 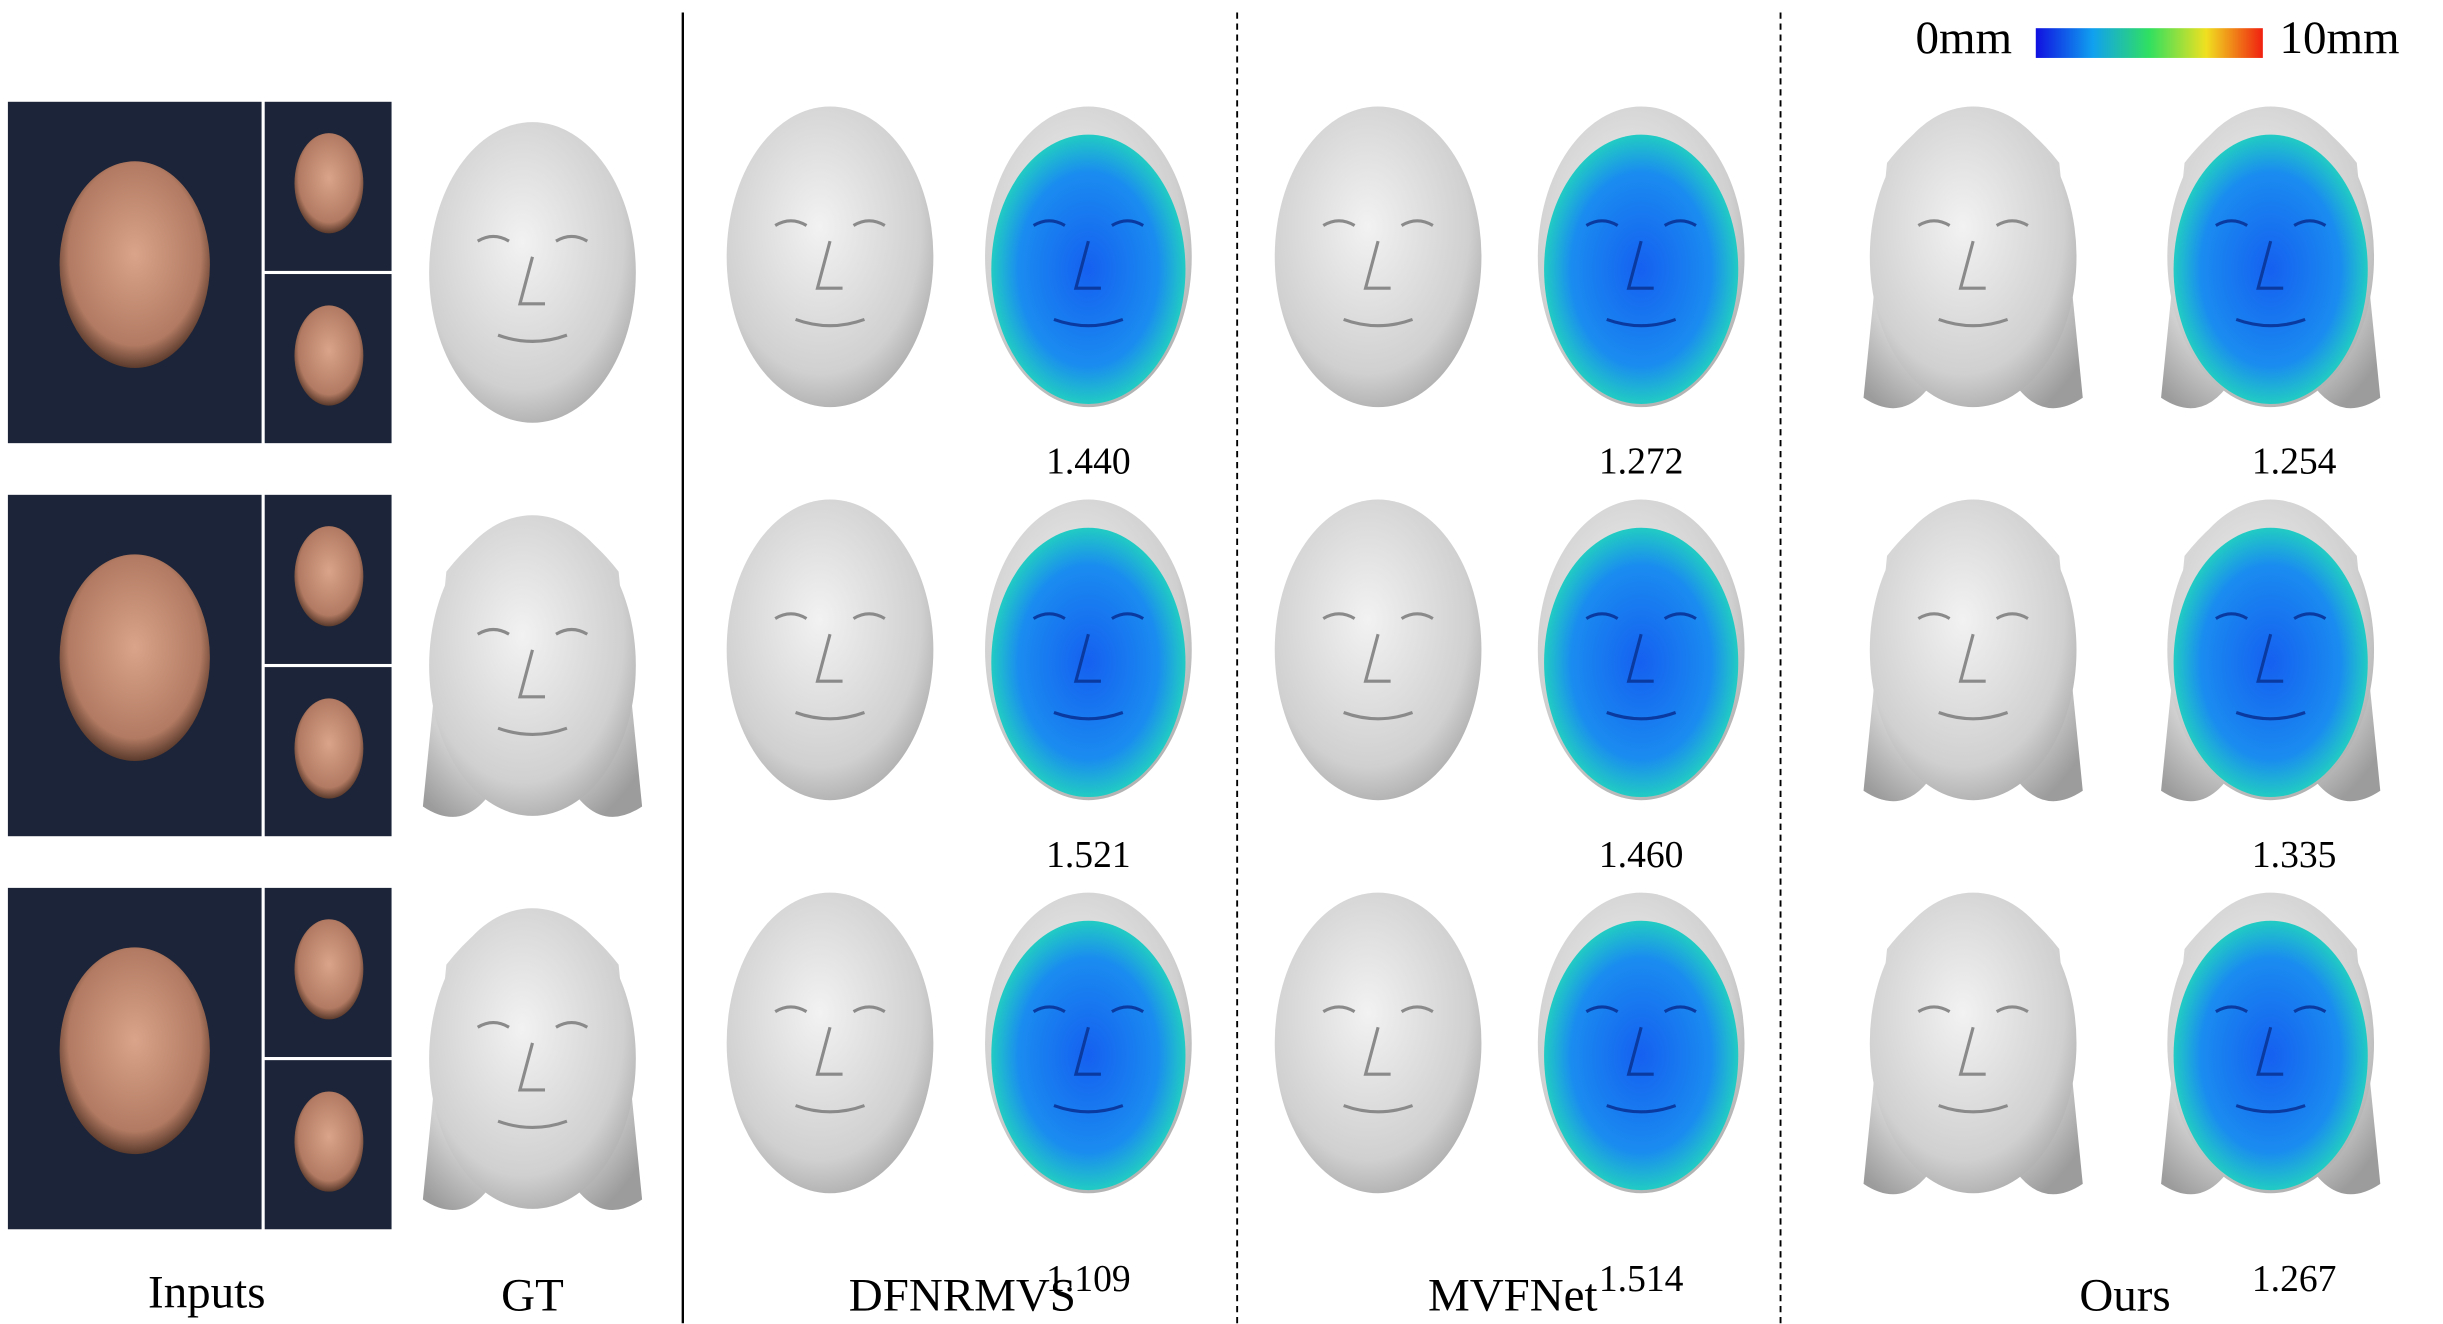 What do you see at coordinates (2149, 43) in the screenshot?
I see `colorbar` at bounding box center [2149, 43].